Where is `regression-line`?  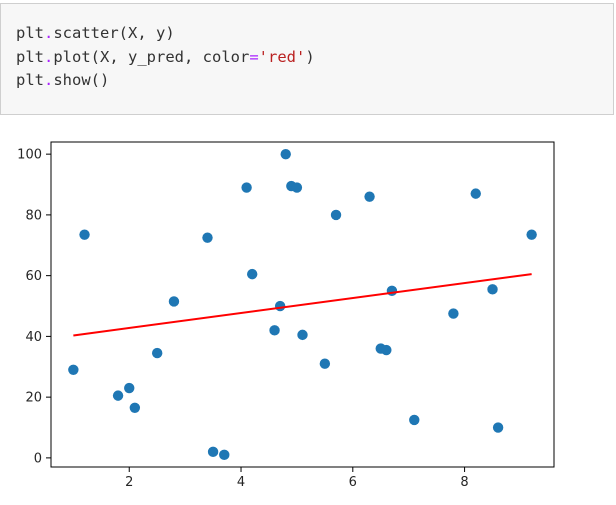
regression-line is located at coordinates (302, 305).